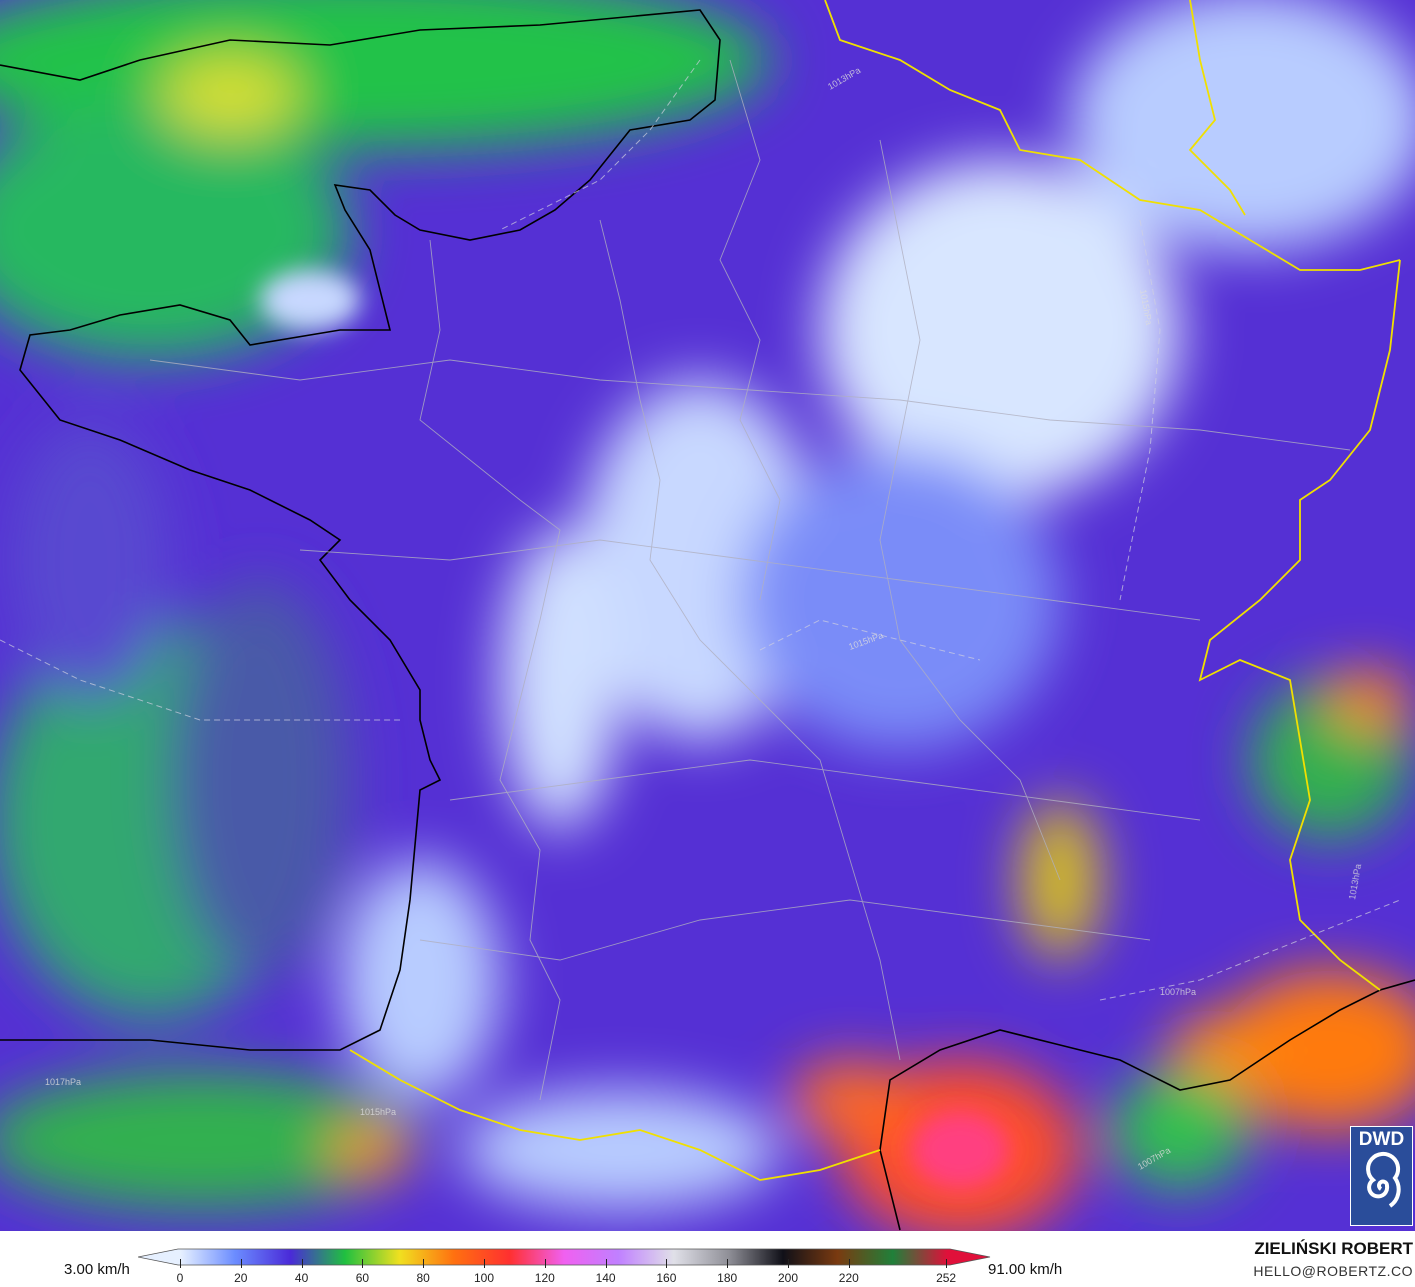 The height and width of the screenshot is (1287, 1415). Describe the element at coordinates (848, 1278) in the screenshot. I see `colorbar-tick-label: 220` at that location.